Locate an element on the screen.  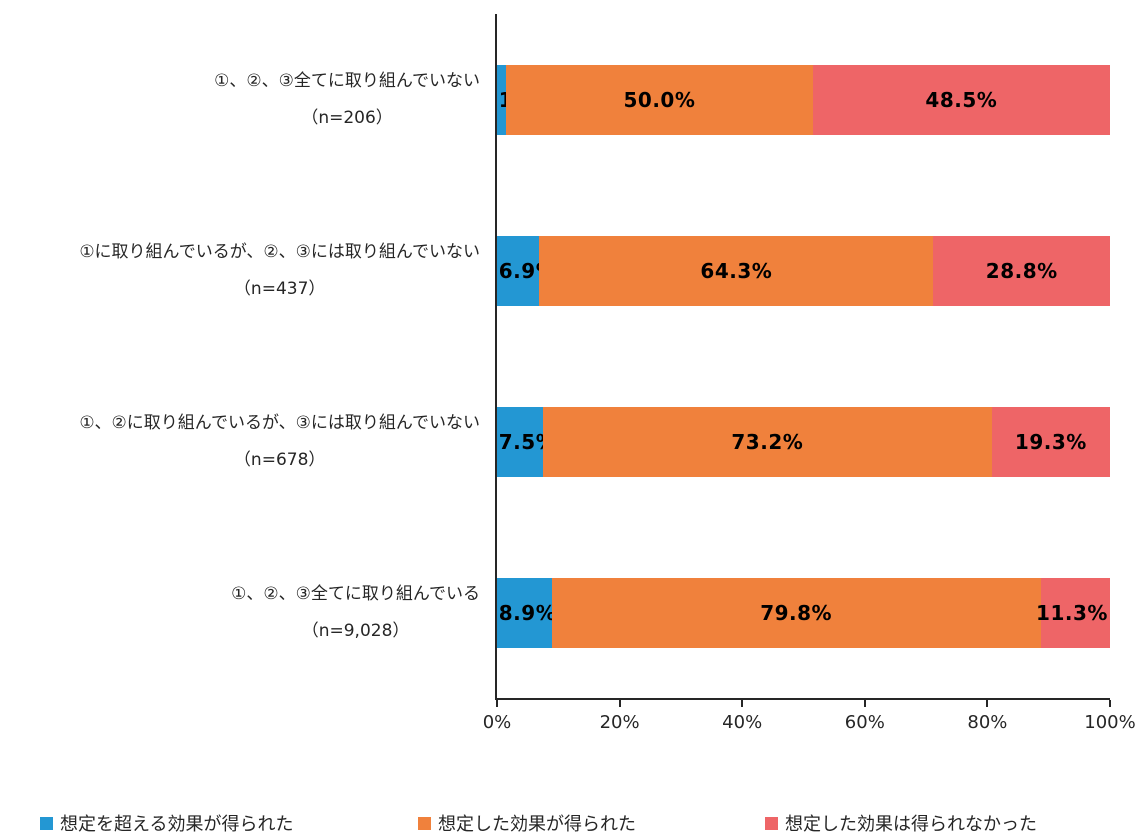
x-tick-label: 40% is located at coordinates (742, 722).